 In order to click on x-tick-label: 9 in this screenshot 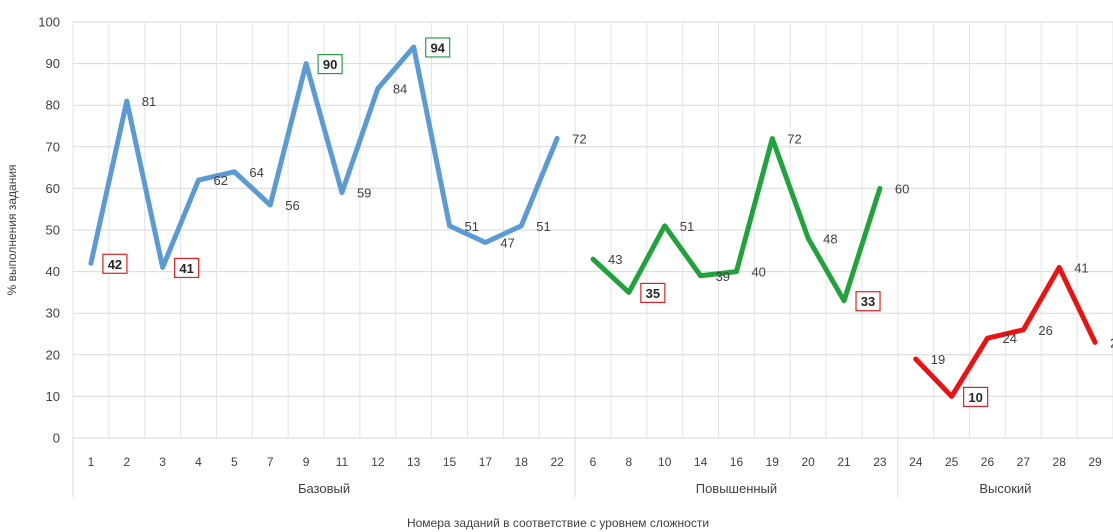, I will do `click(306, 462)`.